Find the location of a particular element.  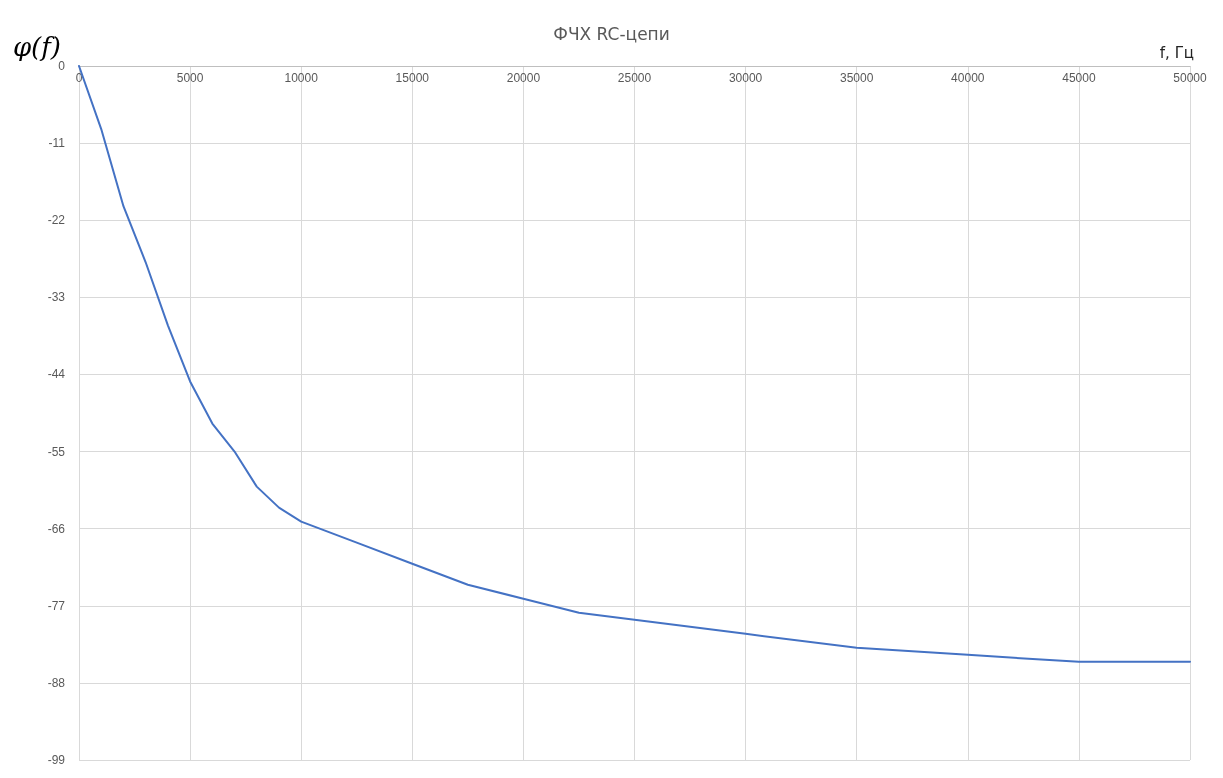

x-tick-label: 20000 is located at coordinates (523, 78).